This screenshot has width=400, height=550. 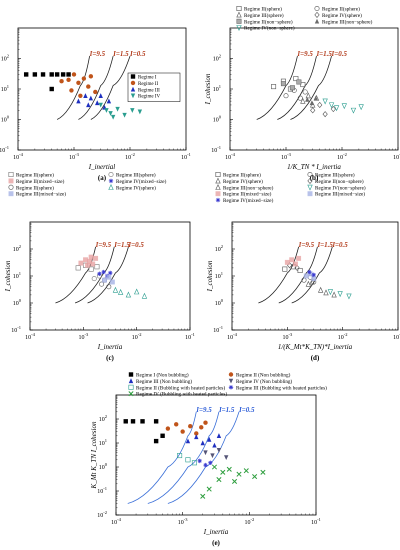 I want to click on legend-entry: Regime III(non−sphere), so click(x=347, y=21).